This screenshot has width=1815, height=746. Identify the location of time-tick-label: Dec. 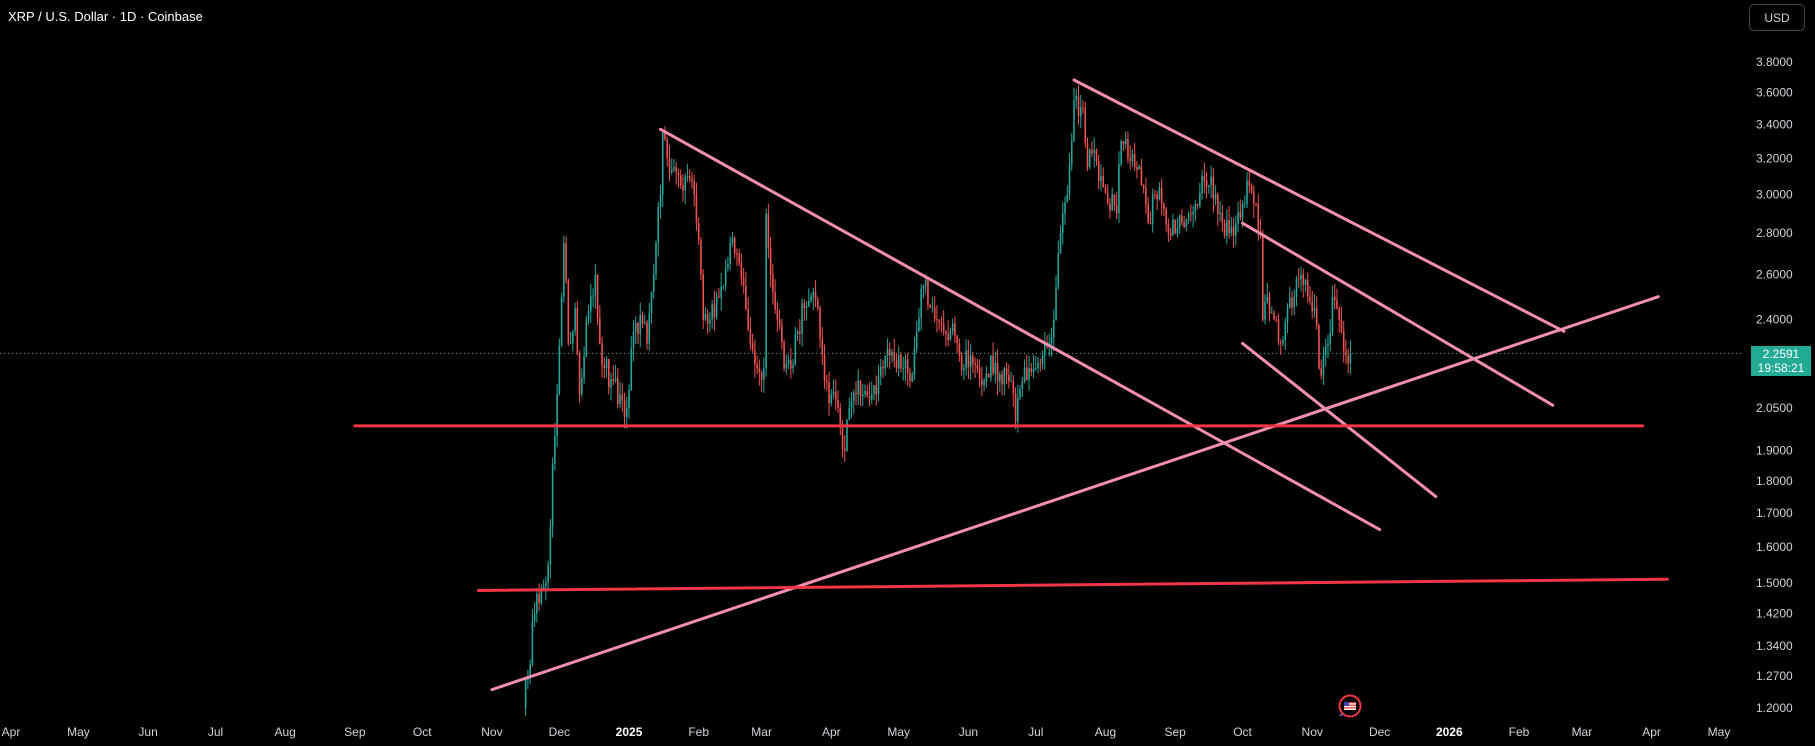
(1379, 732).